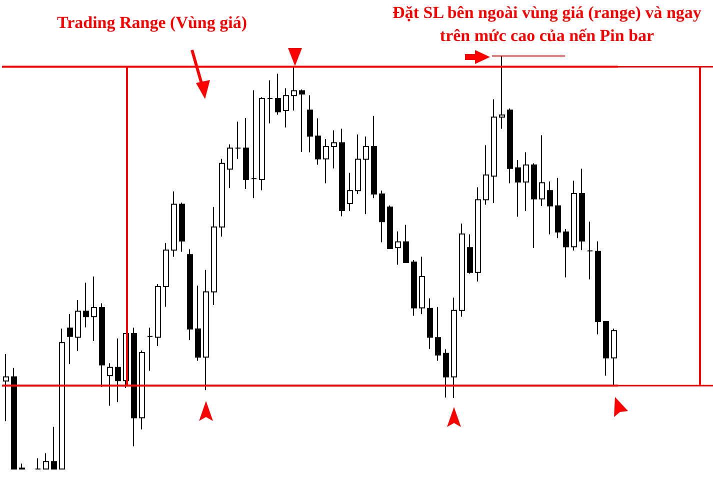 The height and width of the screenshot is (477, 713). I want to click on text: Trading Range (Vùng giá), so click(152, 23).